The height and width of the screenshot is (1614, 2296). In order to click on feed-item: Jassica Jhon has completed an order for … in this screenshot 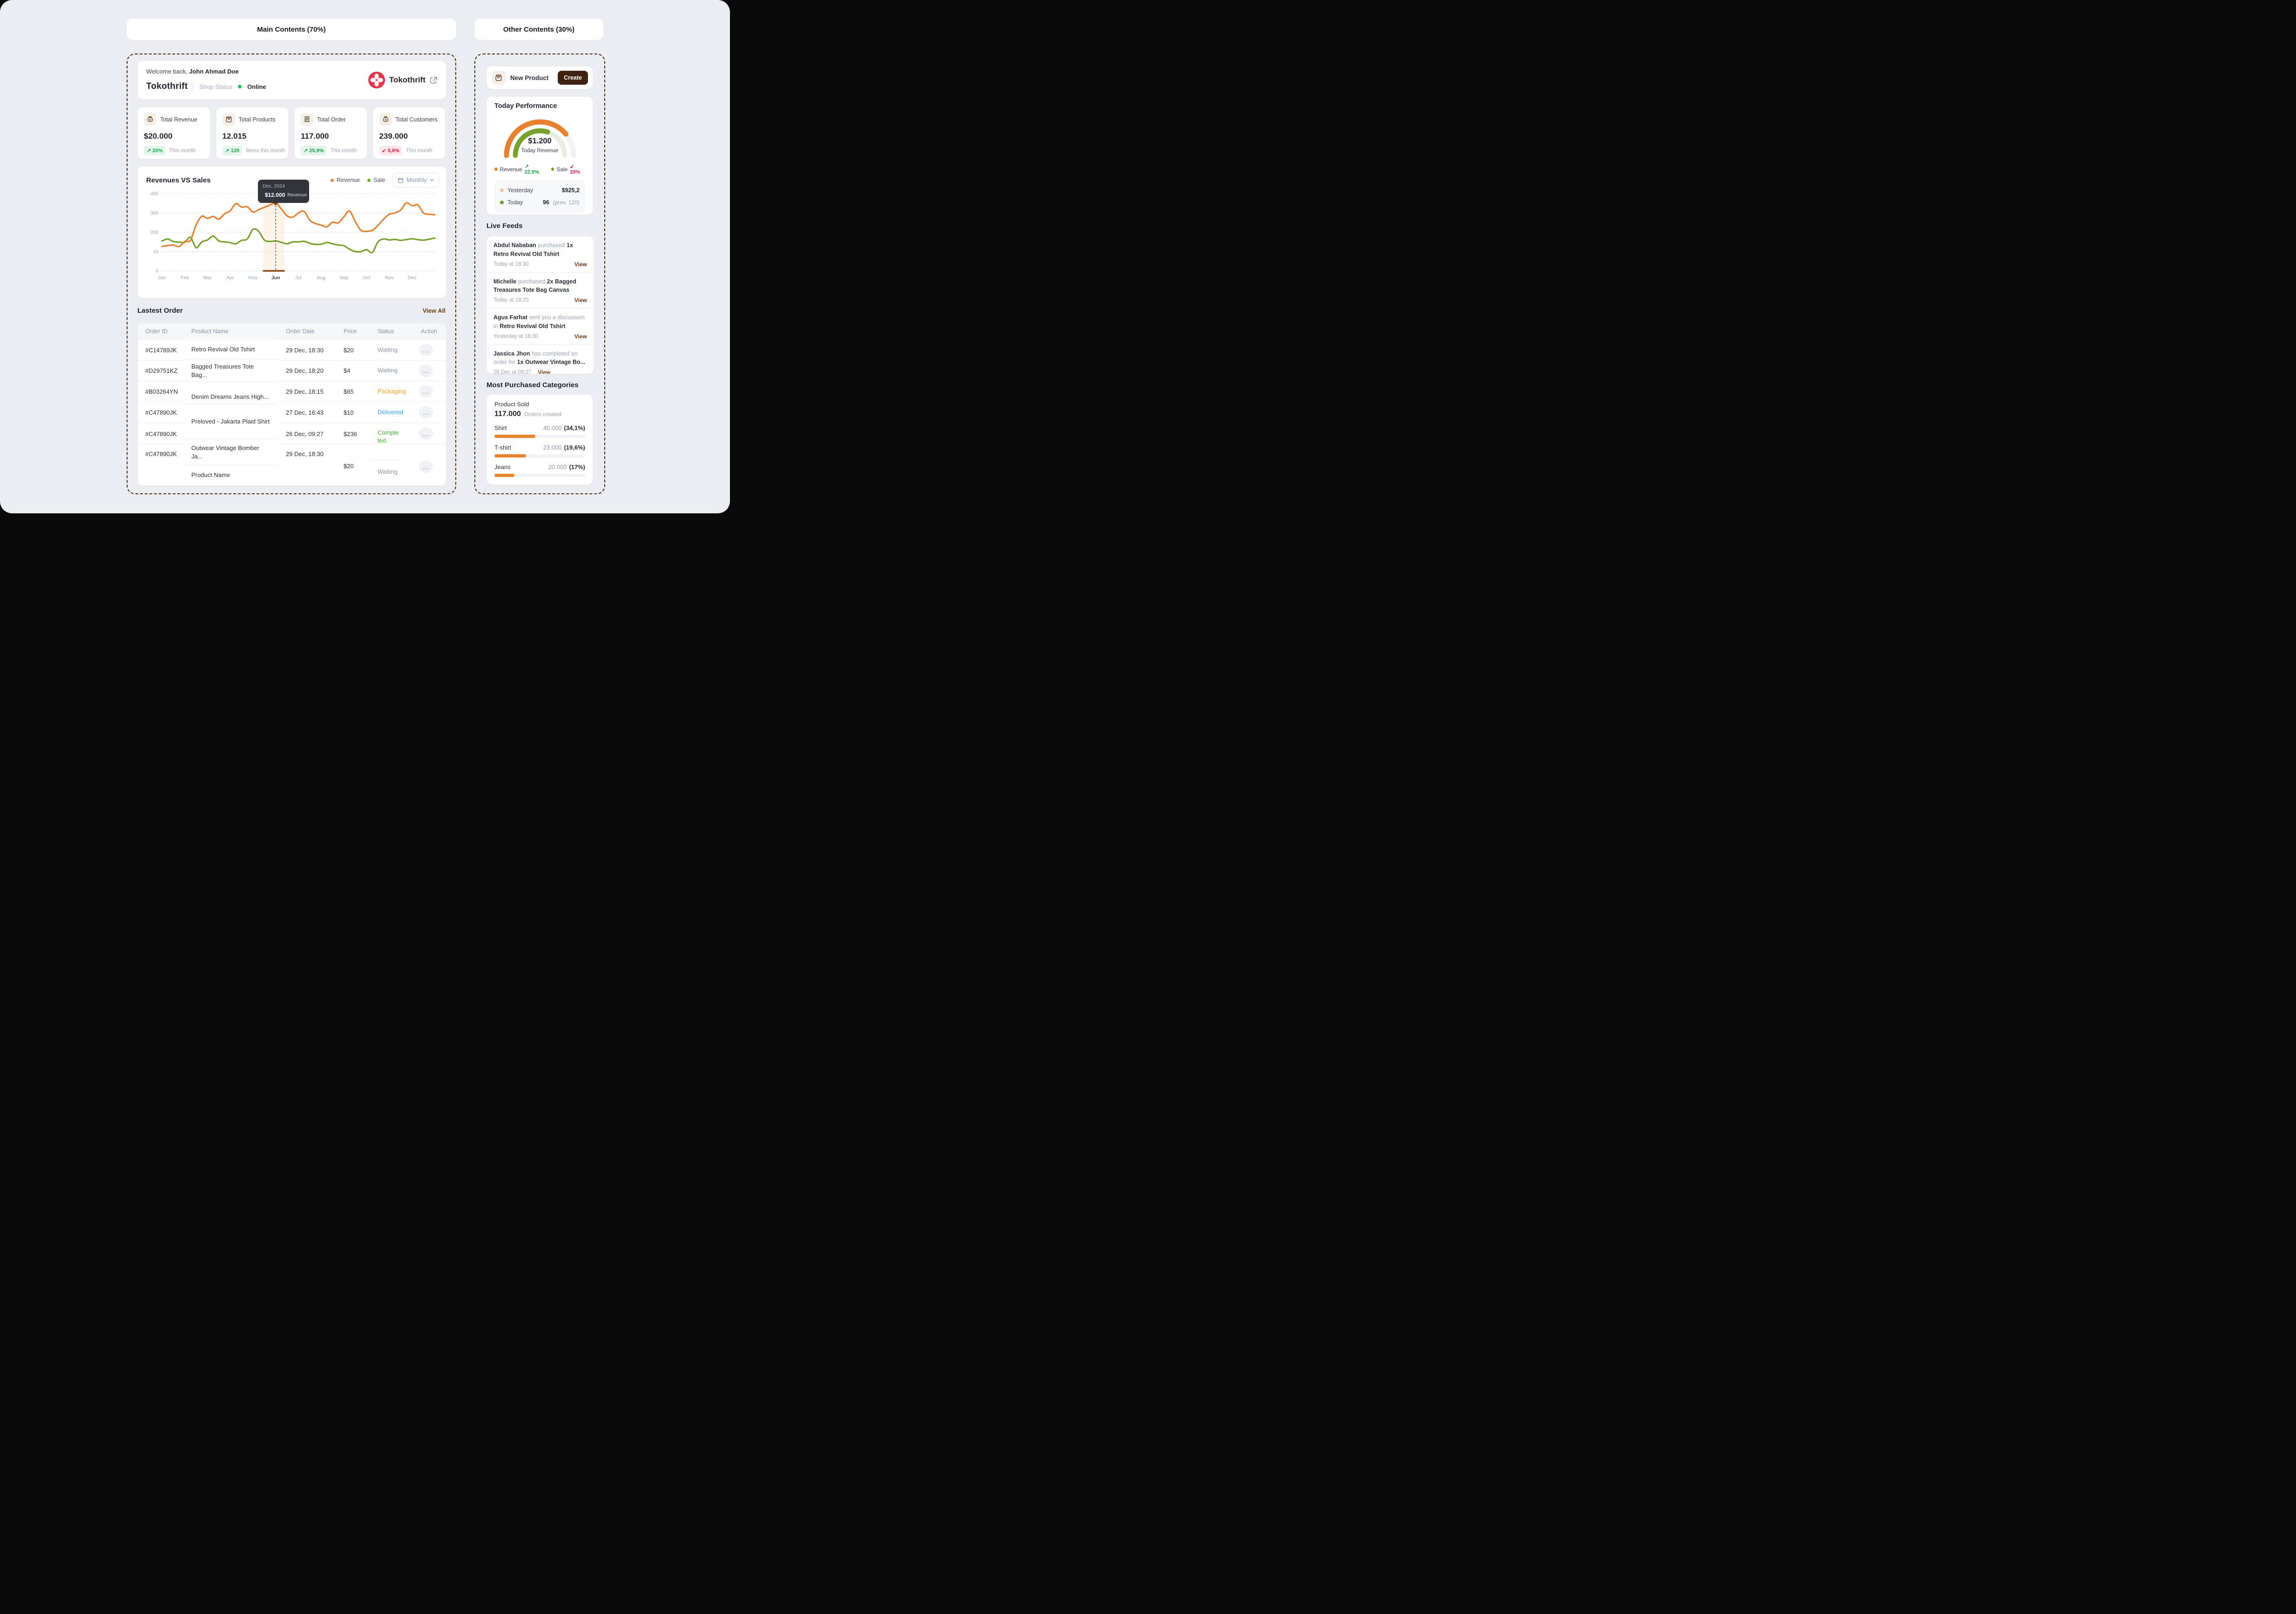, I will do `click(540, 359)`.